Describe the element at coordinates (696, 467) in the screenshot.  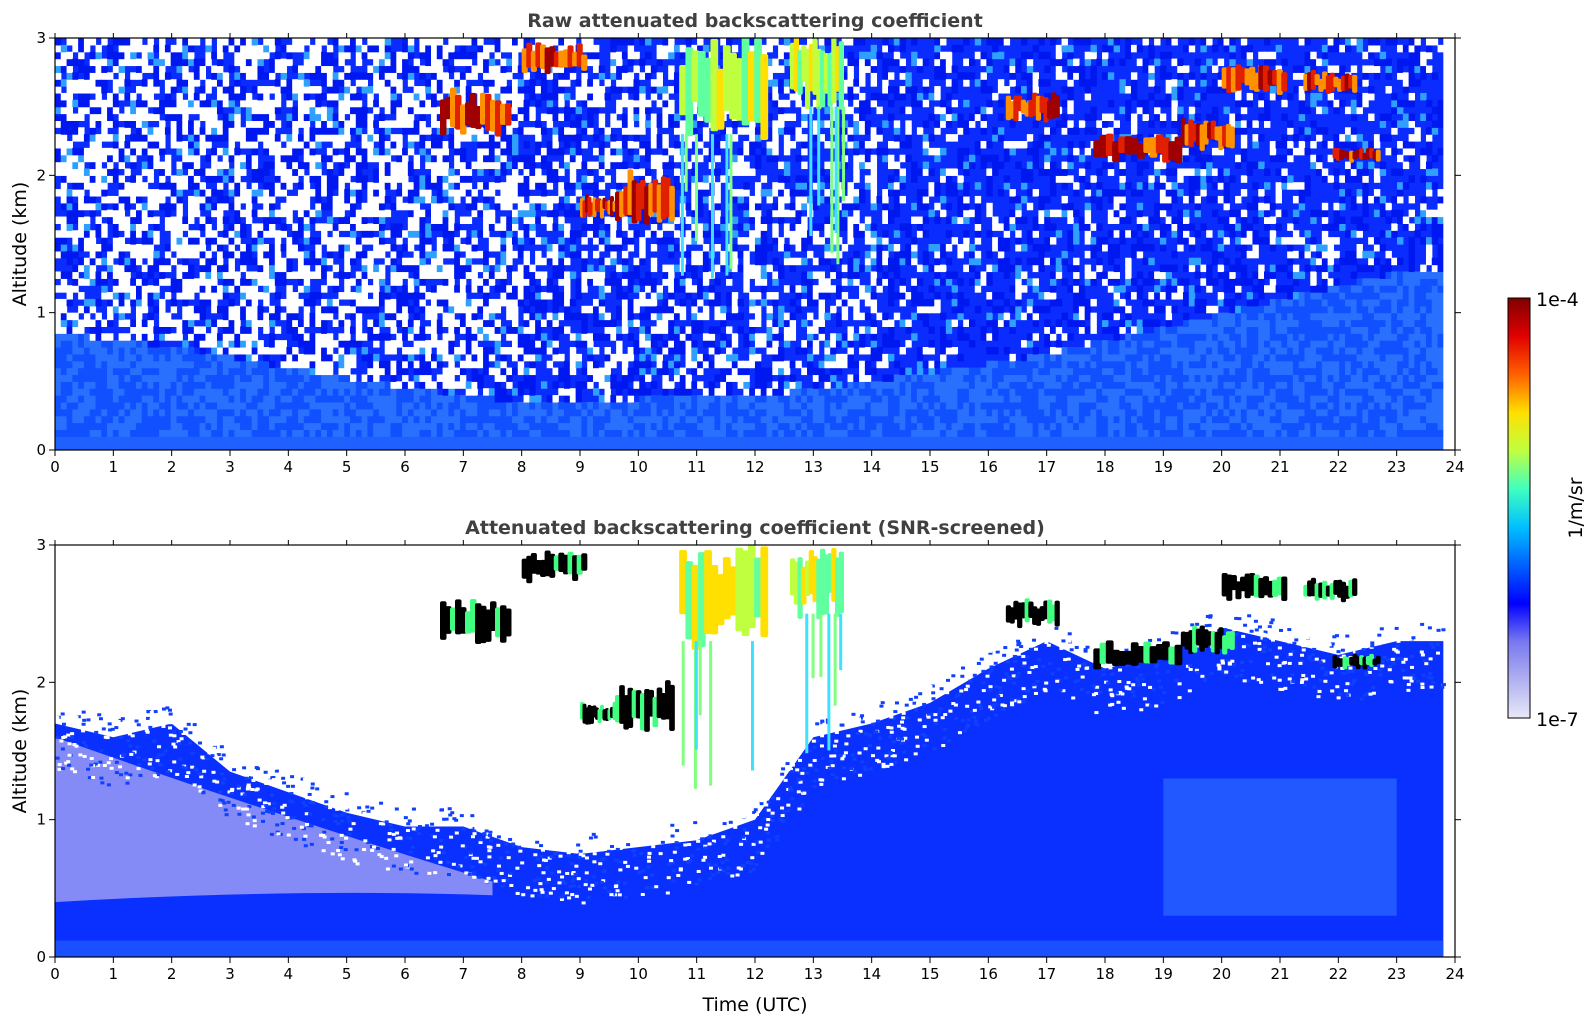
I see `x-tick-label: 11` at that location.